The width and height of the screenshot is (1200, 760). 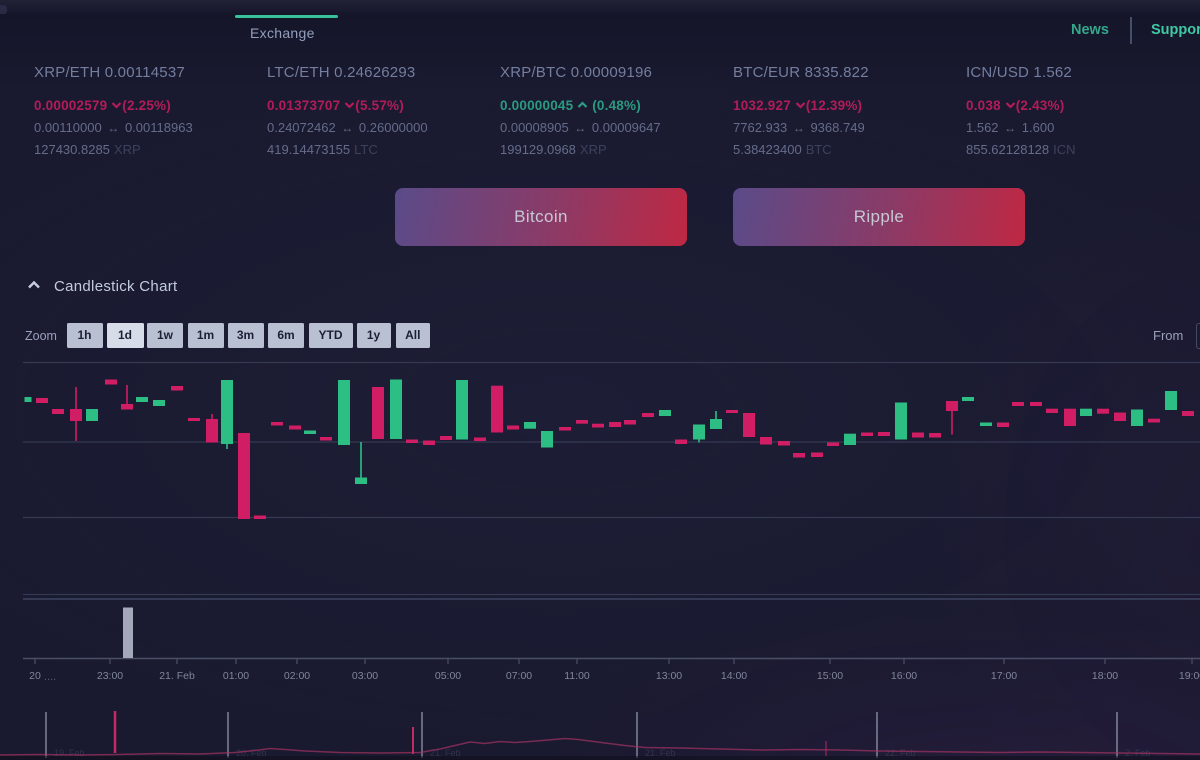 I want to click on svg-text: 05:00, so click(x=448, y=676).